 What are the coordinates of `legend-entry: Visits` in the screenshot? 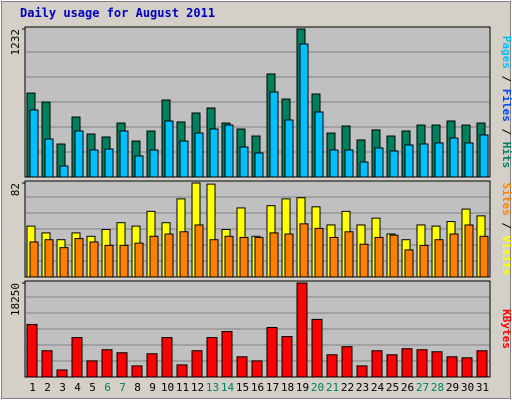 It's located at (506, 256).